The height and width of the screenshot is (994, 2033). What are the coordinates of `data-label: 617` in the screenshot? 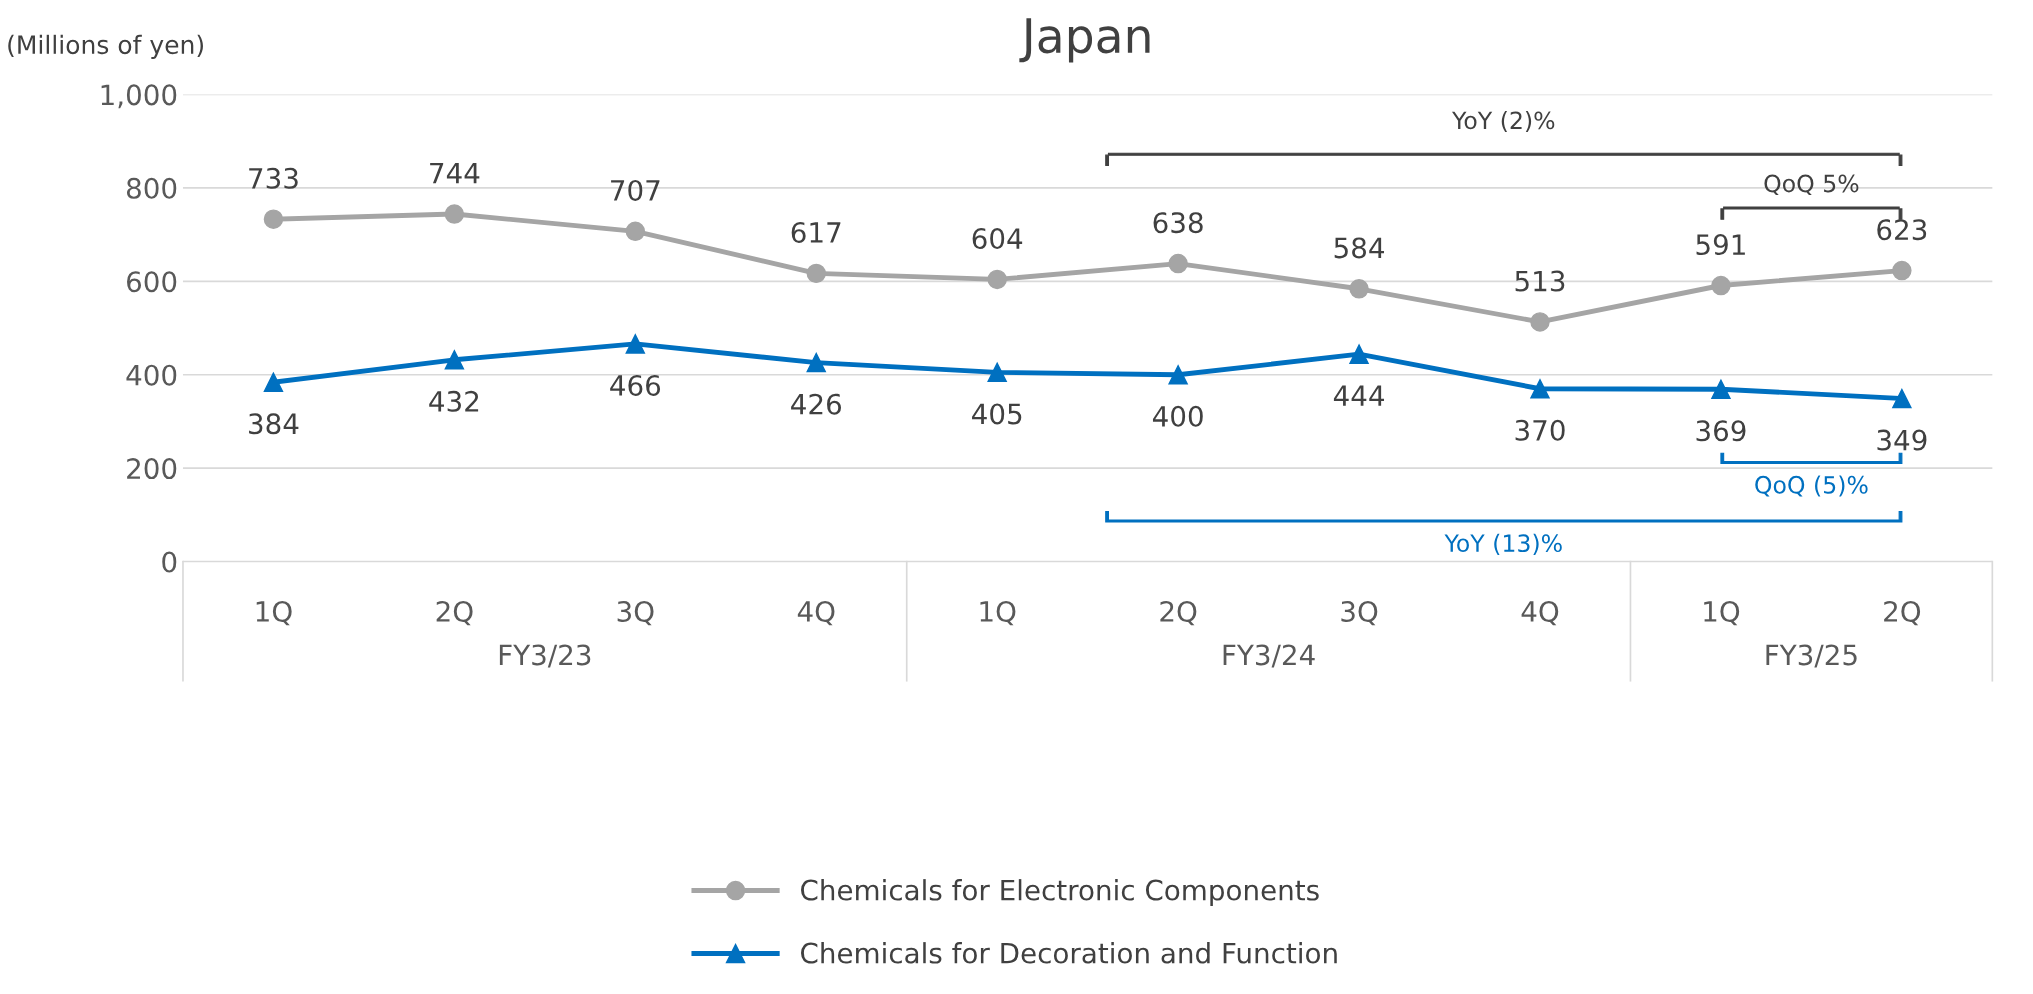 It's located at (816, 232).